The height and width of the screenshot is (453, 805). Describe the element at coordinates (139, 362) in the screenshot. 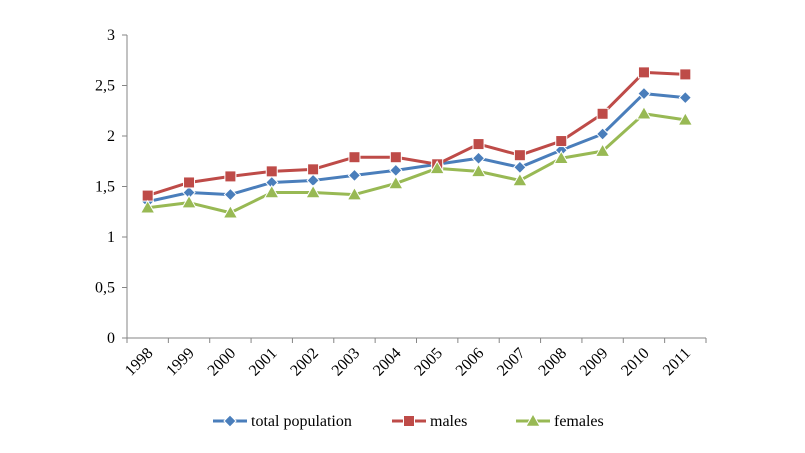

I see `x-tick-label: 1998` at that location.